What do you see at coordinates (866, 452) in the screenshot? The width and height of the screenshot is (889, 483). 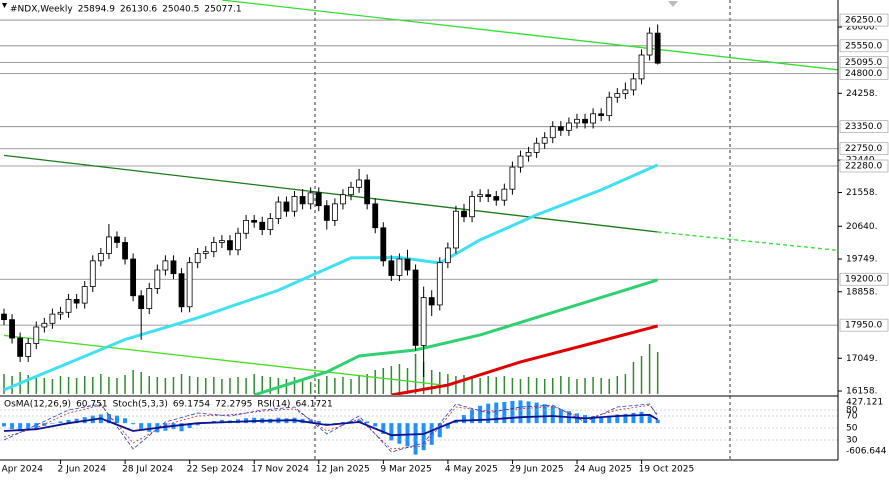 I see `osma-limit-label: -606.644` at bounding box center [866, 452].